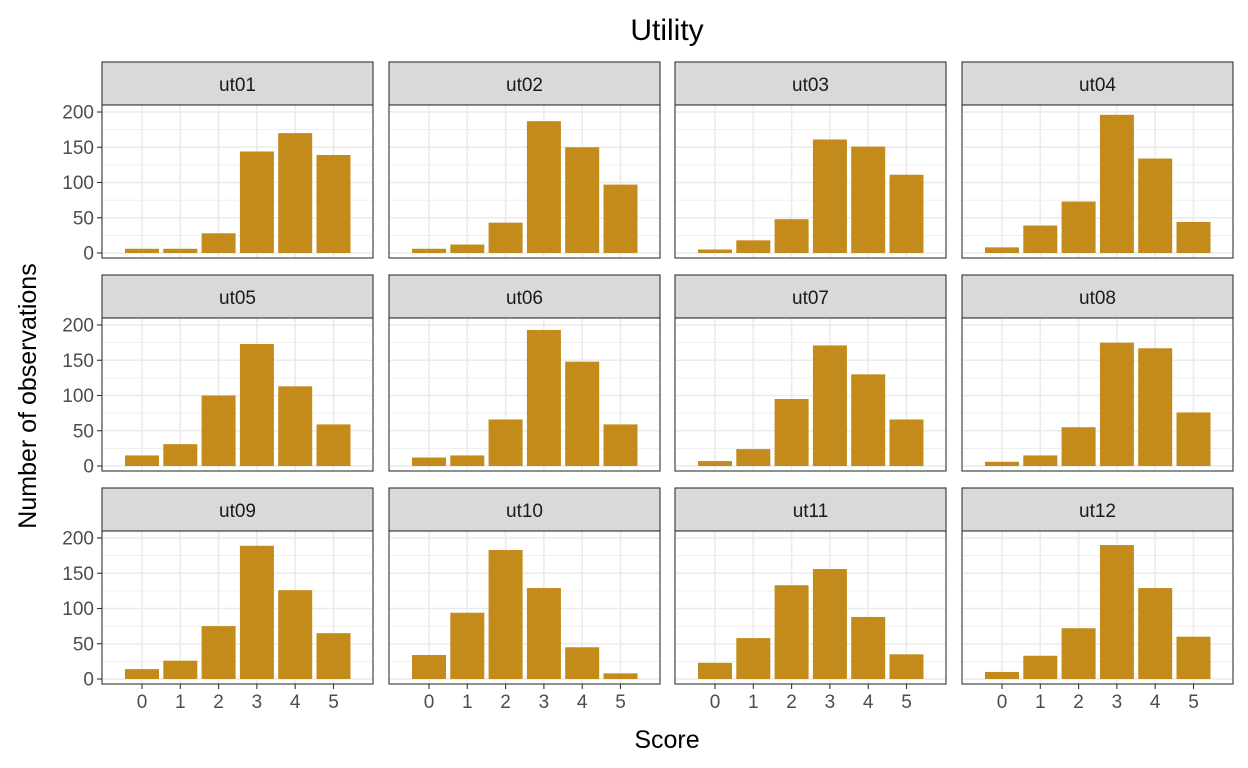 The width and height of the screenshot is (1248, 768). What do you see at coordinates (237, 85) in the screenshot?
I see `facet-strip-label: ut01` at bounding box center [237, 85].